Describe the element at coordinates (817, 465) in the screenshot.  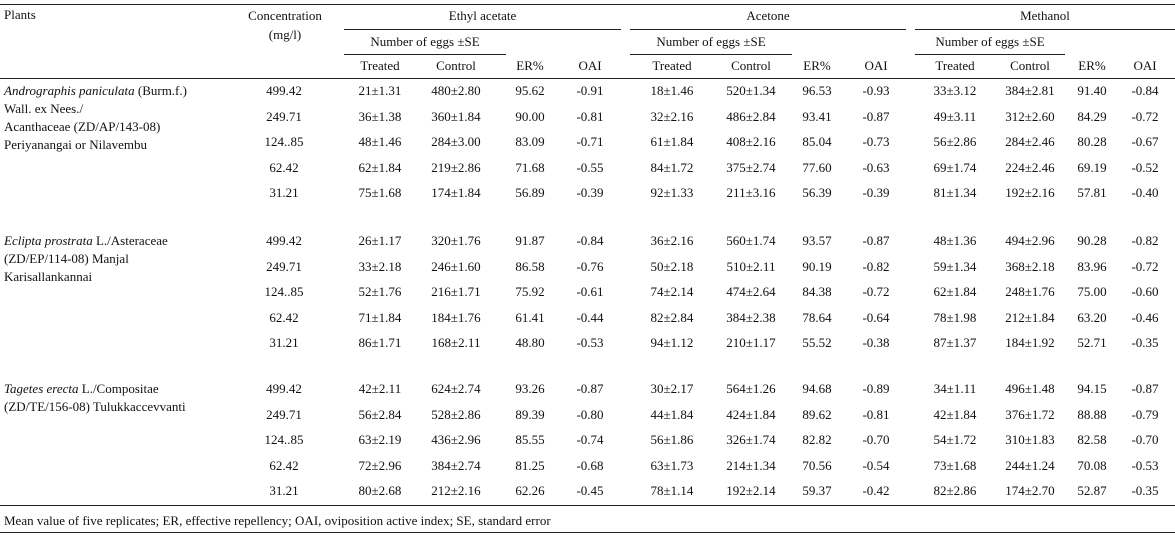
I see `ac-er-cell: 70.56` at that location.